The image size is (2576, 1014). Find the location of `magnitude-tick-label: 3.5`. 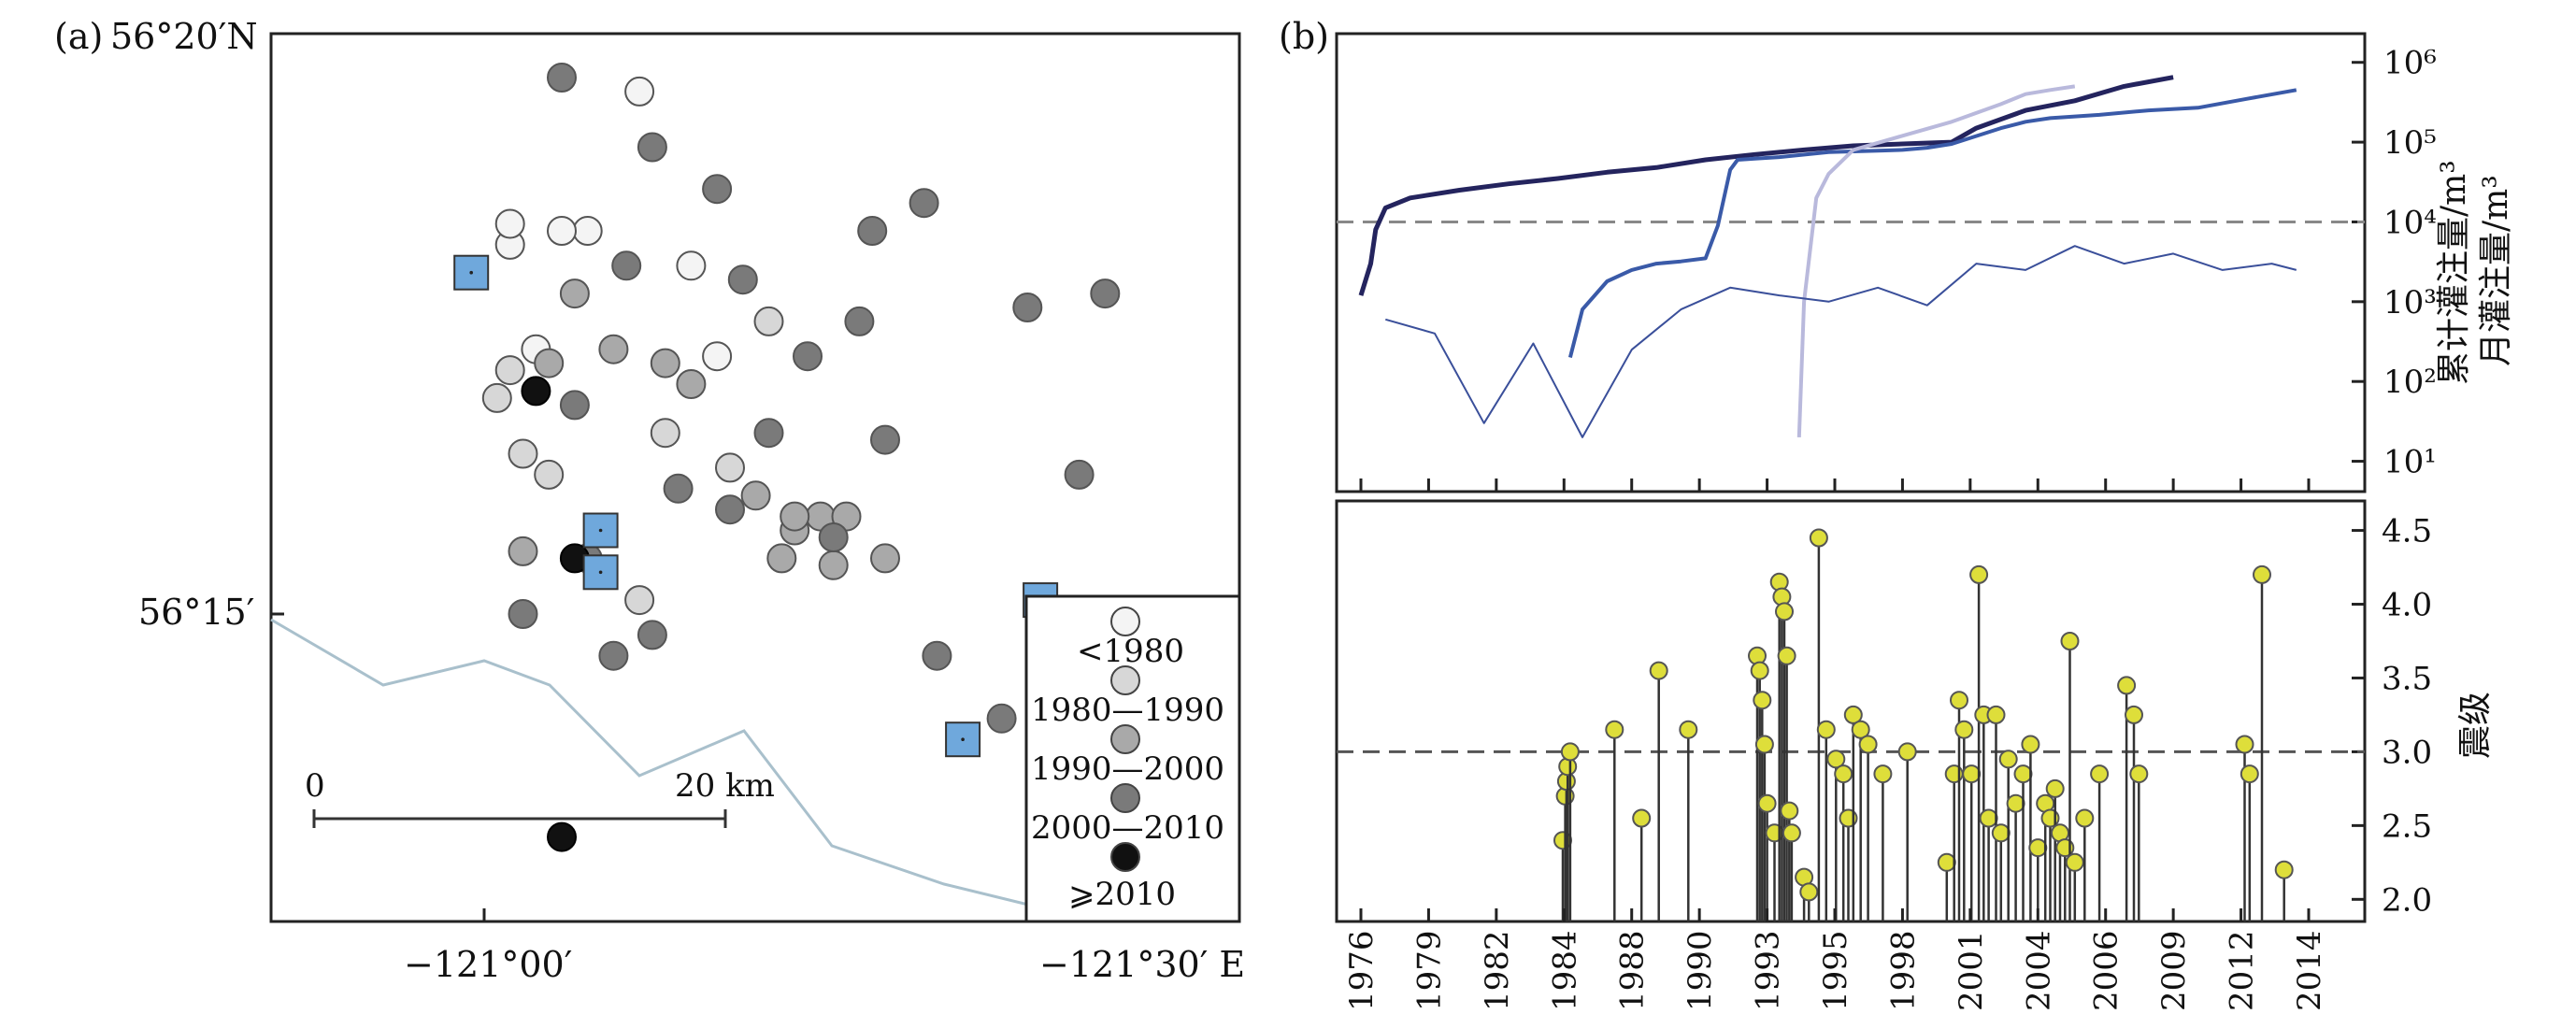

magnitude-tick-label: 3.5 is located at coordinates (2407, 679).